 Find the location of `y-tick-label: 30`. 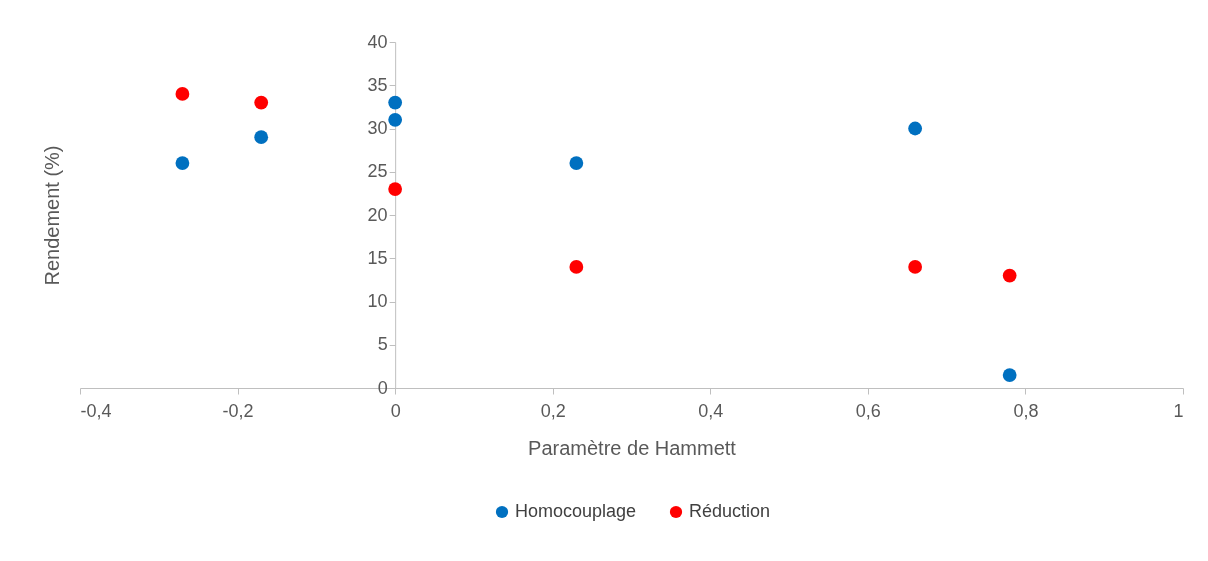

y-tick-label: 30 is located at coordinates (377, 128).